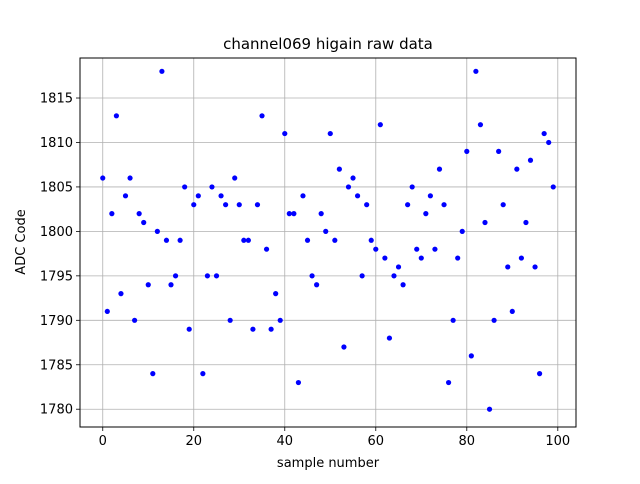 This screenshot has width=640, height=484. I want to click on y-tick-label: 1785, so click(56, 365).